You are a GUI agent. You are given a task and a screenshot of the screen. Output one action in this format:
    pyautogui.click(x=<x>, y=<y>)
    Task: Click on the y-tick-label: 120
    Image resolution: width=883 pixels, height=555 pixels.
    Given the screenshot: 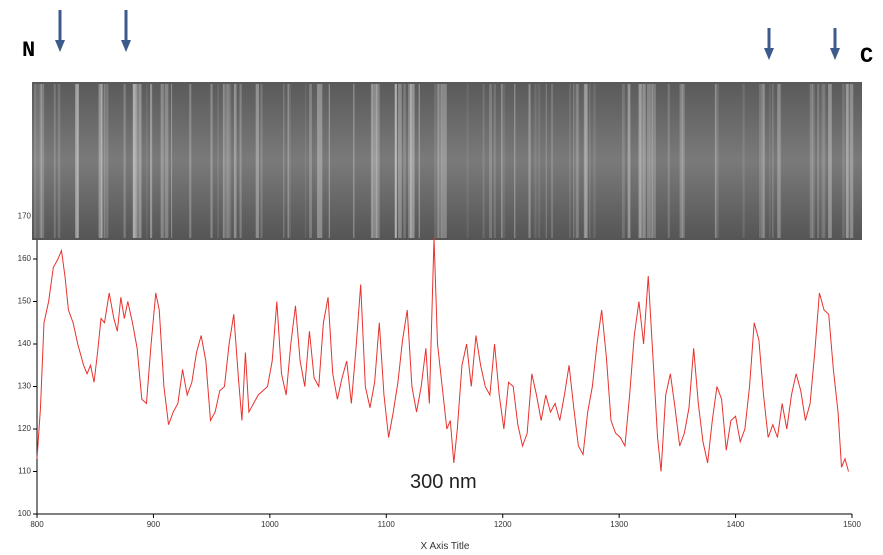 What is the action you would take?
    pyautogui.click(x=25, y=428)
    